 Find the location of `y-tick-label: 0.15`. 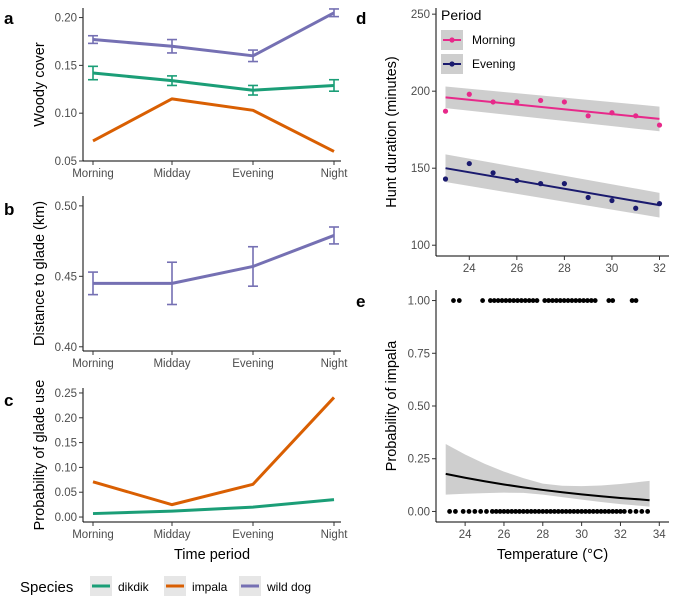

y-tick-label: 0.15 is located at coordinates (66, 444).